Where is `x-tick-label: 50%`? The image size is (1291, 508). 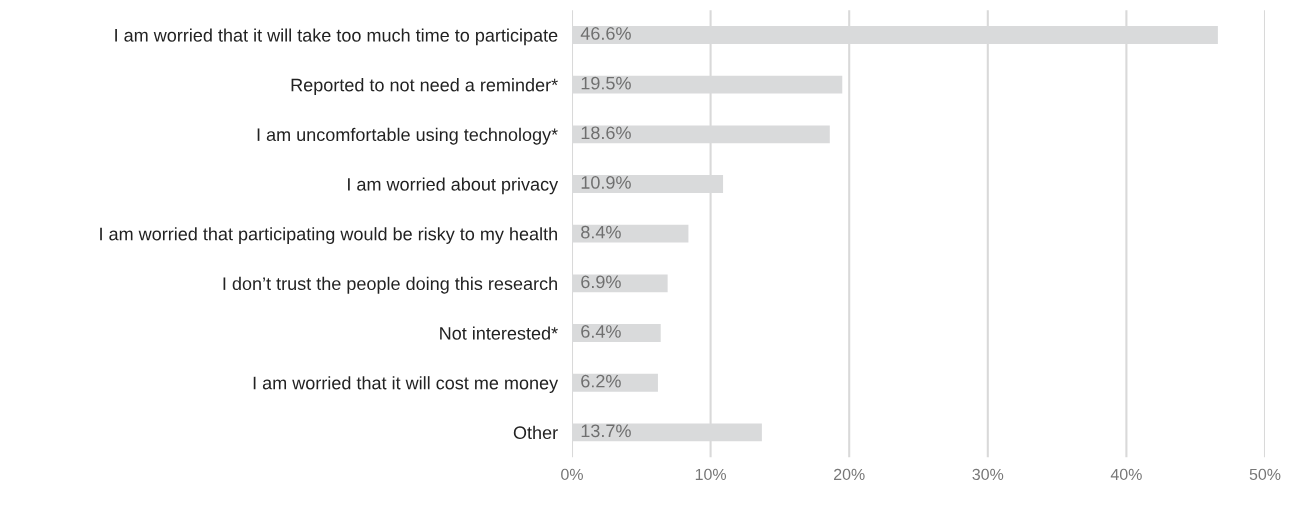
x-tick-label: 50% is located at coordinates (1265, 474).